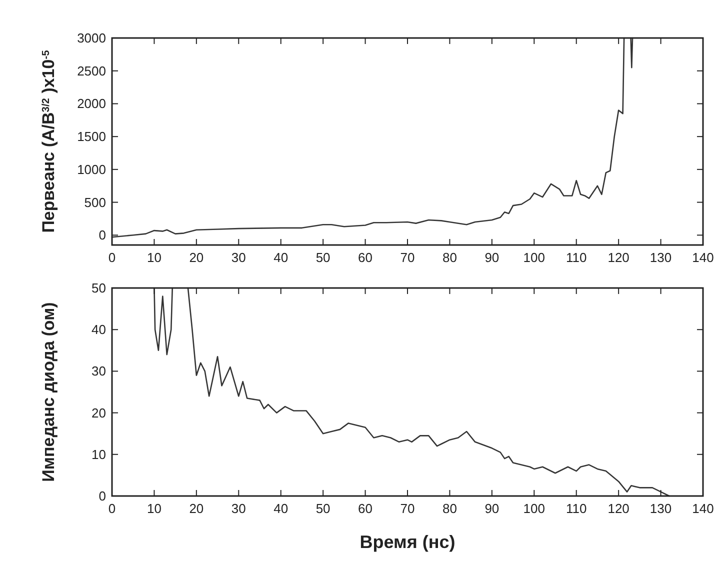  I want to click on y-tick-label: 2000, so click(91, 104).